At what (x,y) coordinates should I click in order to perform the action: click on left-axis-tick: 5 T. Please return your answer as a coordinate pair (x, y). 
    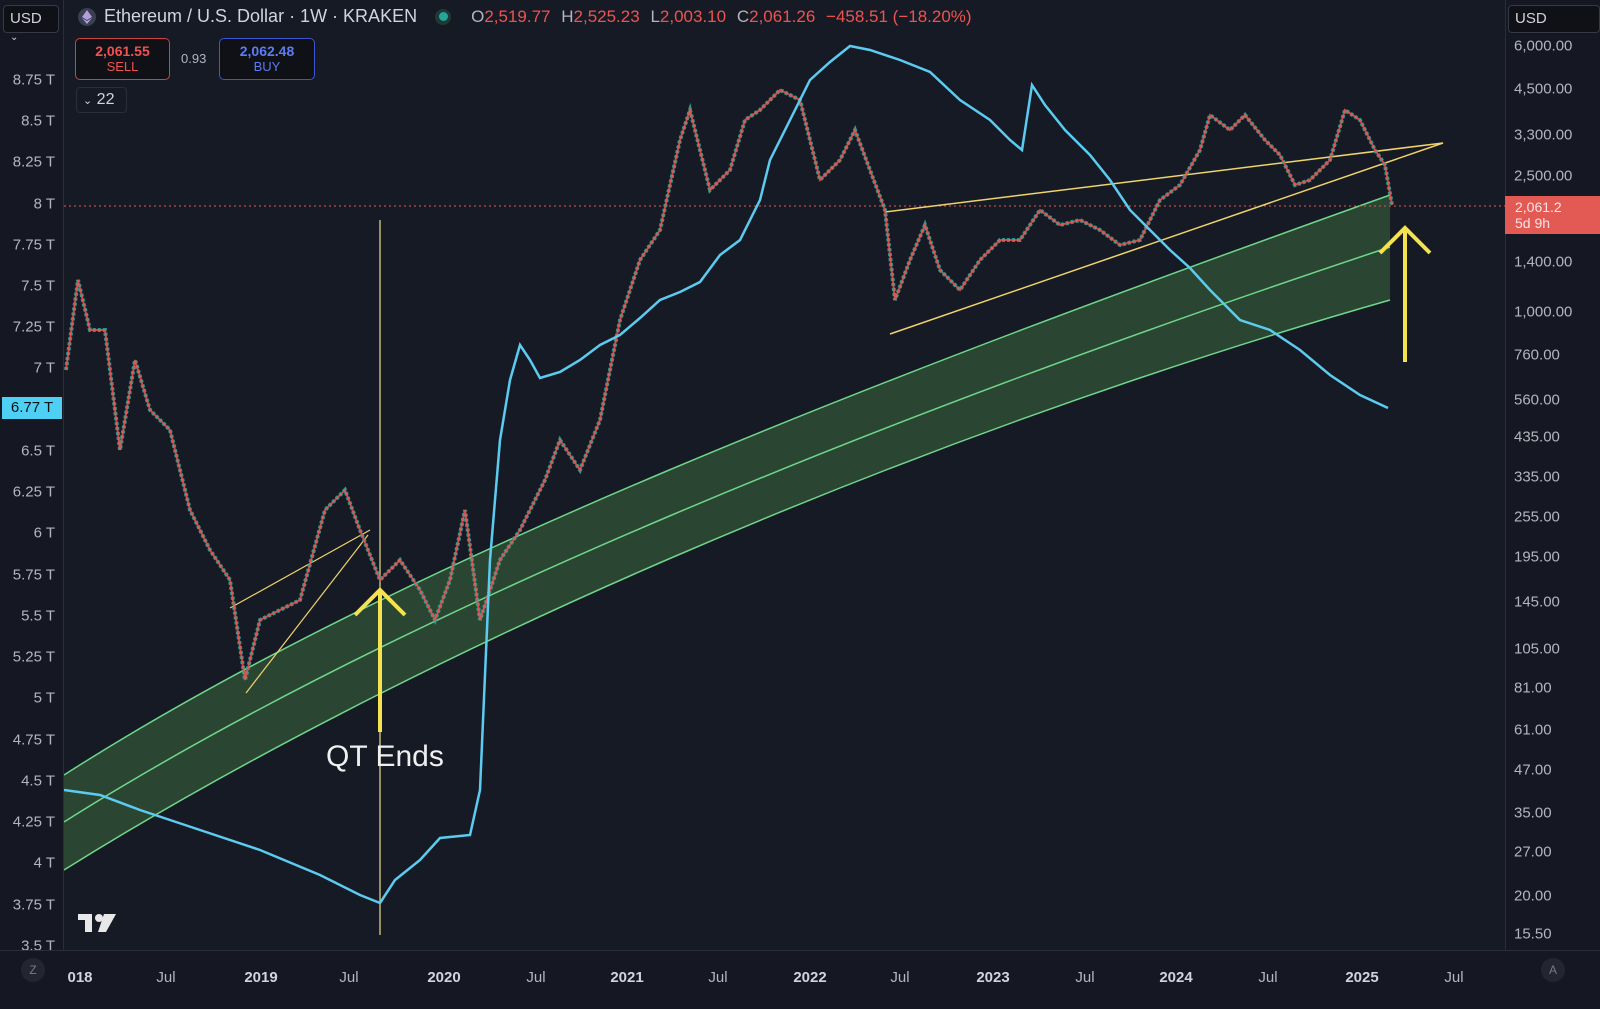
    Looking at the image, I should click on (44, 698).